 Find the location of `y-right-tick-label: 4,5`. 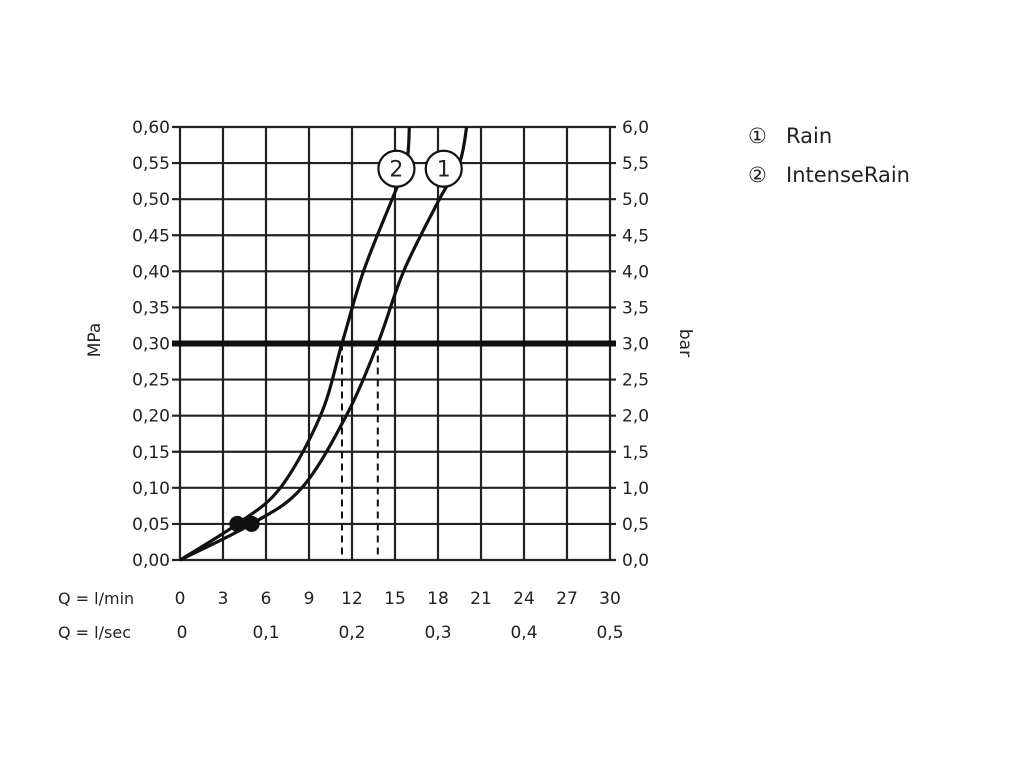

y-right-tick-label: 4,5 is located at coordinates (635, 236).